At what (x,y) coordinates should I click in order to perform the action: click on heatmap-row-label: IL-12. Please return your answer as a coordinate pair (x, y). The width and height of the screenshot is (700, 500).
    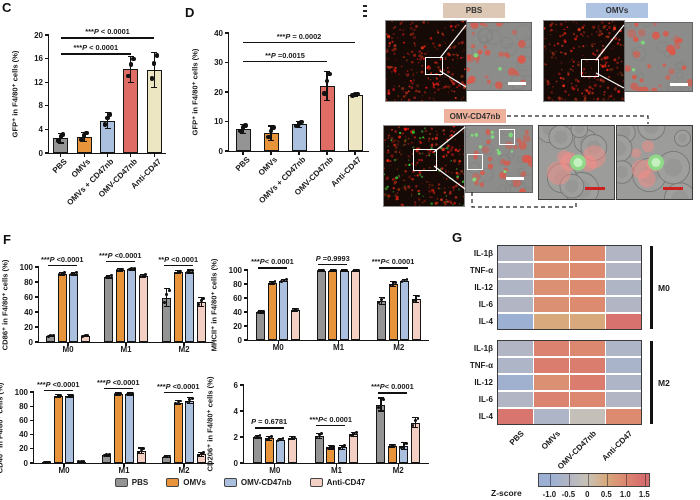
    Looking at the image, I should click on (483, 382).